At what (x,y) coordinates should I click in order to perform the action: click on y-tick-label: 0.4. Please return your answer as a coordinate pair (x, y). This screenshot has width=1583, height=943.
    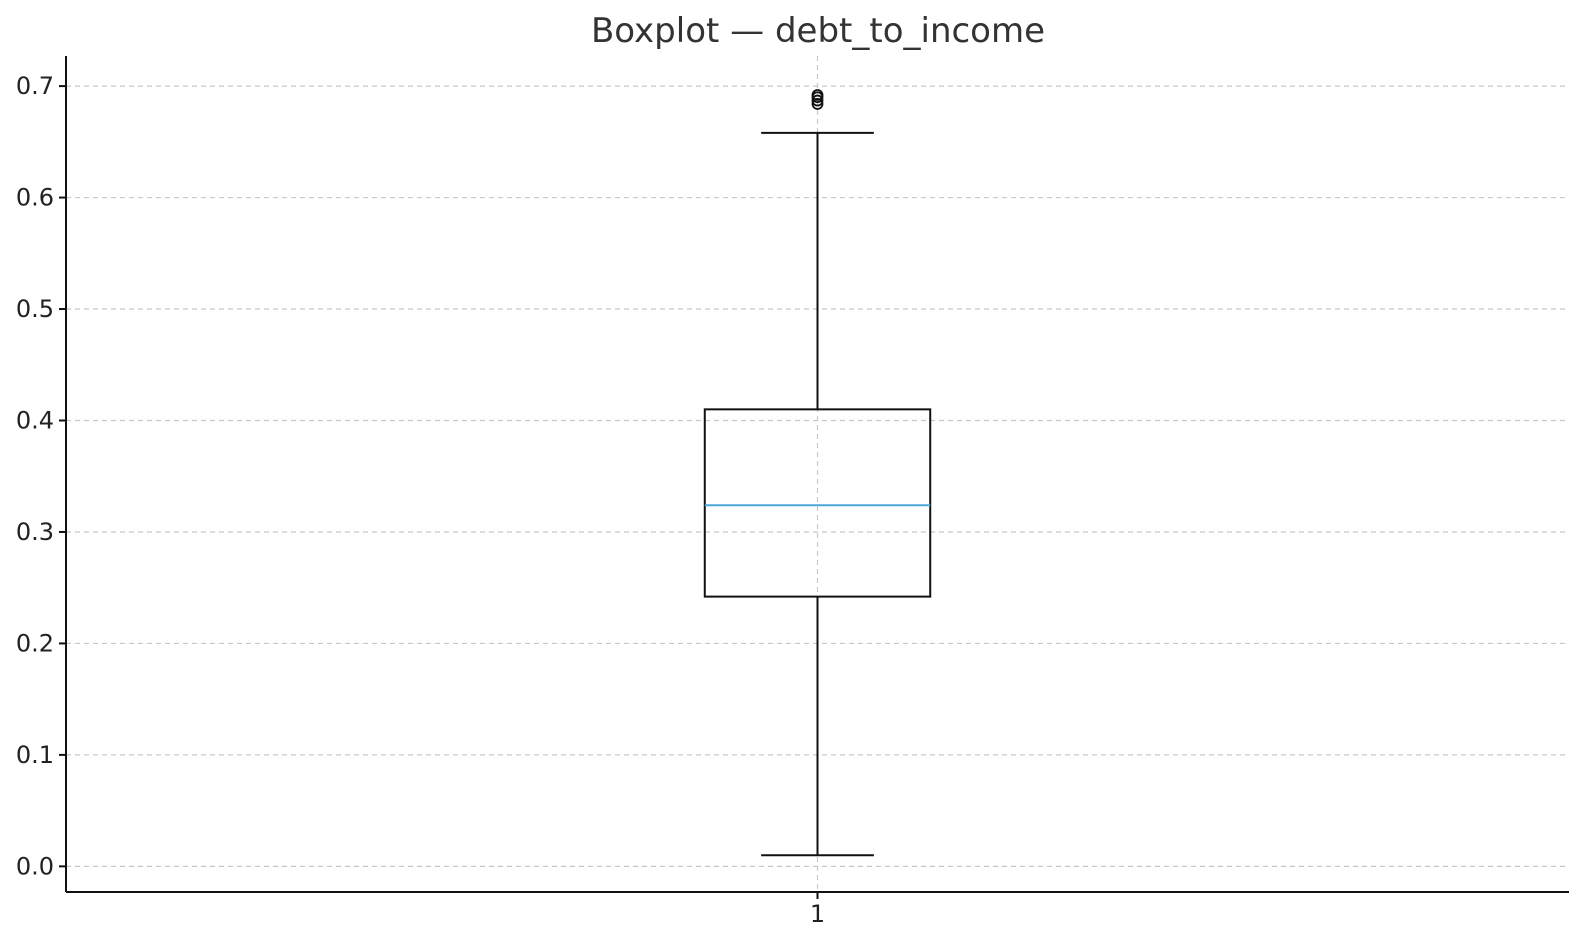
    Looking at the image, I should click on (35, 420).